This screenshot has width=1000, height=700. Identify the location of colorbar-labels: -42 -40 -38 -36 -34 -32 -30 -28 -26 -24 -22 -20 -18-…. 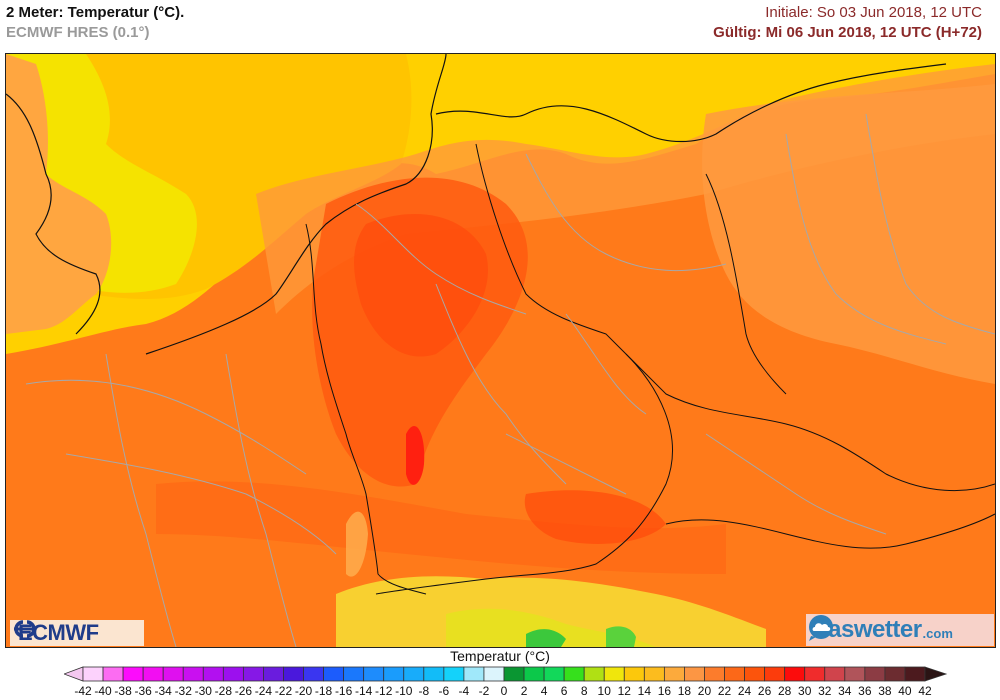
(500, 692).